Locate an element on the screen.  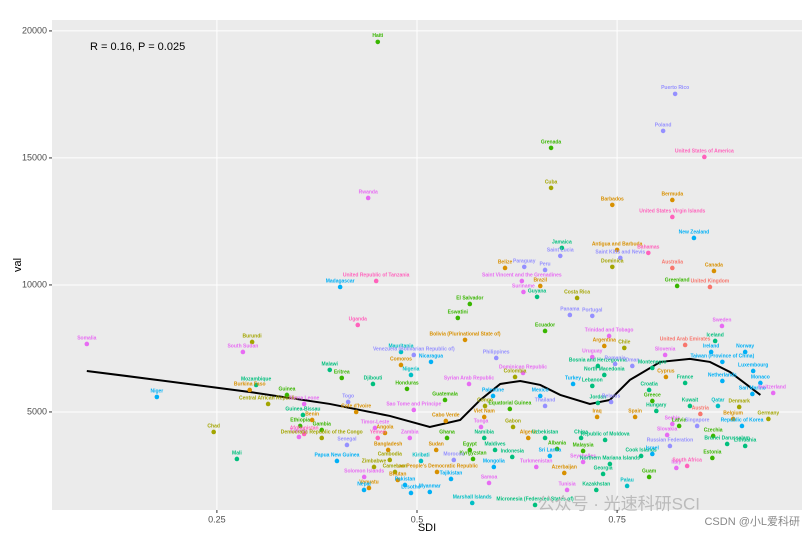
point-label: Sao Tome and Principe is located at coordinates (413, 404).